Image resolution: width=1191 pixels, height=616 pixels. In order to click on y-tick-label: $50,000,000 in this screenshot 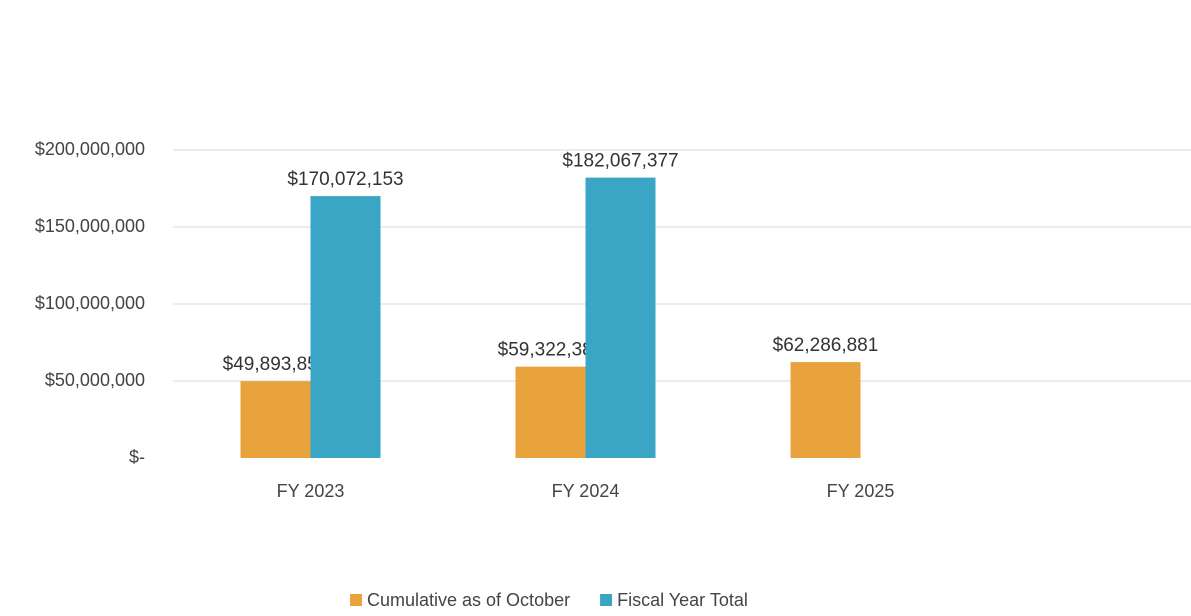, I will do `click(95, 380)`.